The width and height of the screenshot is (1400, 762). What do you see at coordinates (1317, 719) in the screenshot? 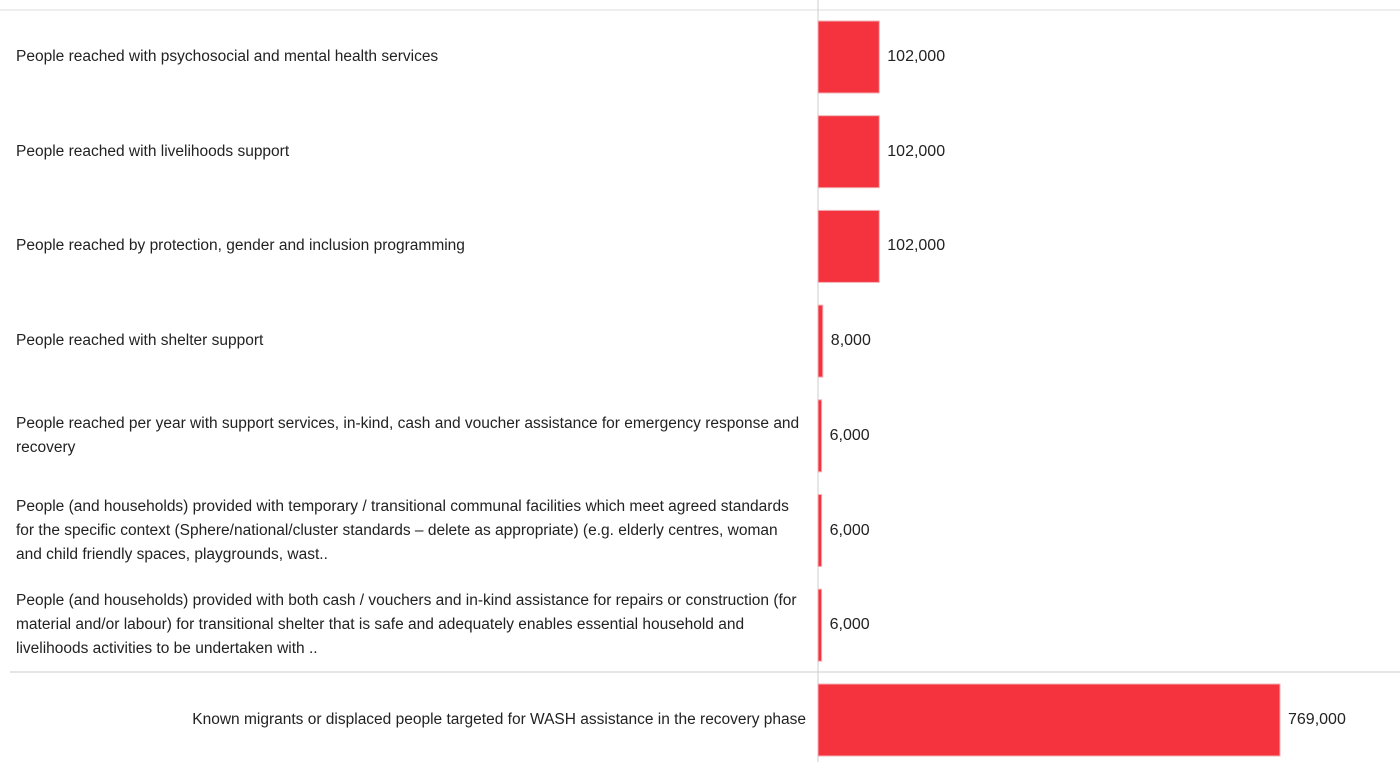
I see `value-label: 769,000` at bounding box center [1317, 719].